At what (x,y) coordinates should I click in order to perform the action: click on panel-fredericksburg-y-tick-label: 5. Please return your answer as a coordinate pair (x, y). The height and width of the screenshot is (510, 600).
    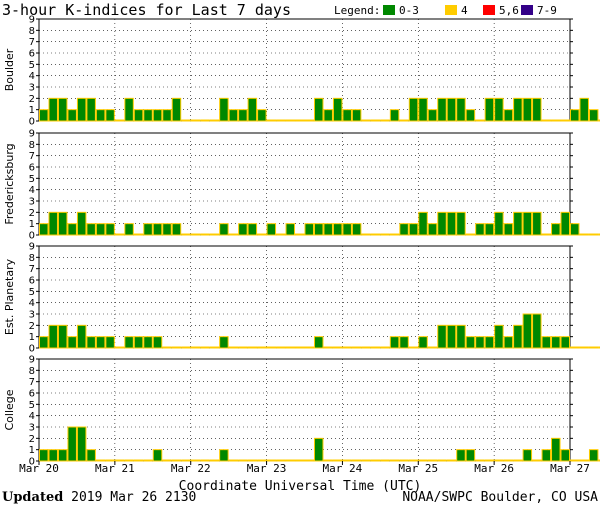
    Looking at the image, I should click on (32, 179).